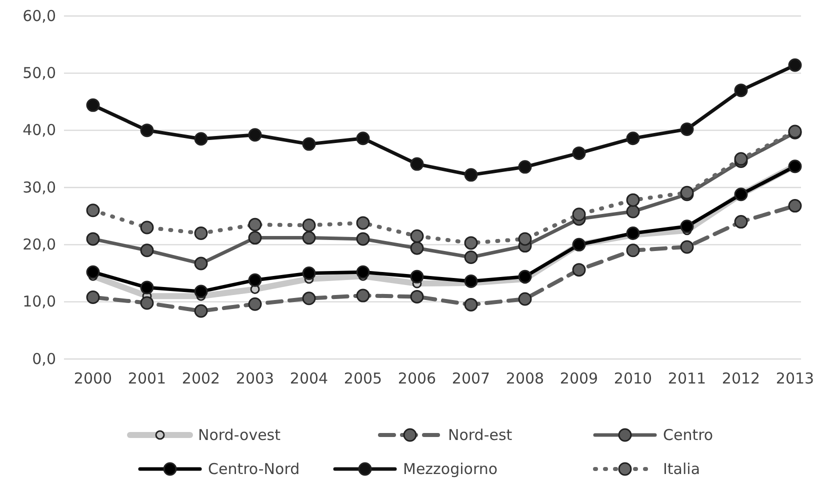 The width and height of the screenshot is (821, 487). I want to click on x-tick-label: 2001, so click(147, 379).